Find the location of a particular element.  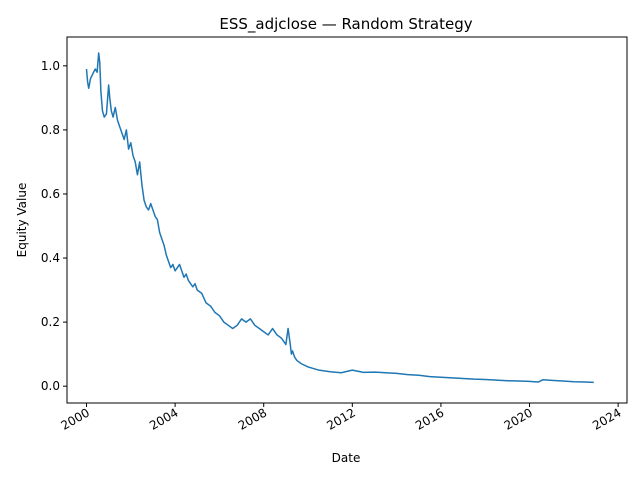

y-tick-label: 0.4 is located at coordinates (50, 258).